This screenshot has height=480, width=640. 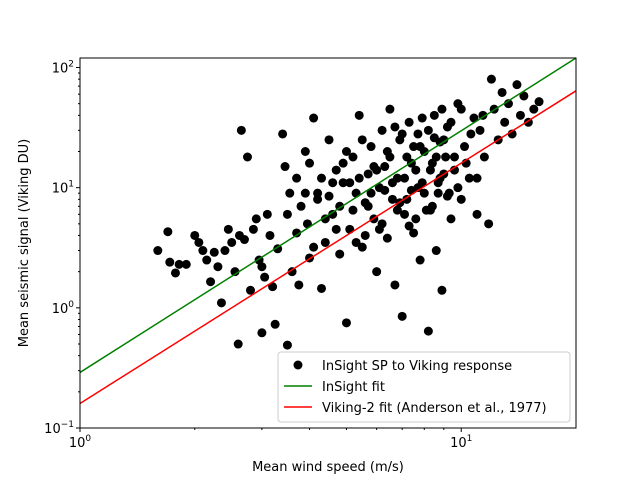 I want to click on x-axis-label: Mean wind speed (m/s), so click(x=328, y=467).